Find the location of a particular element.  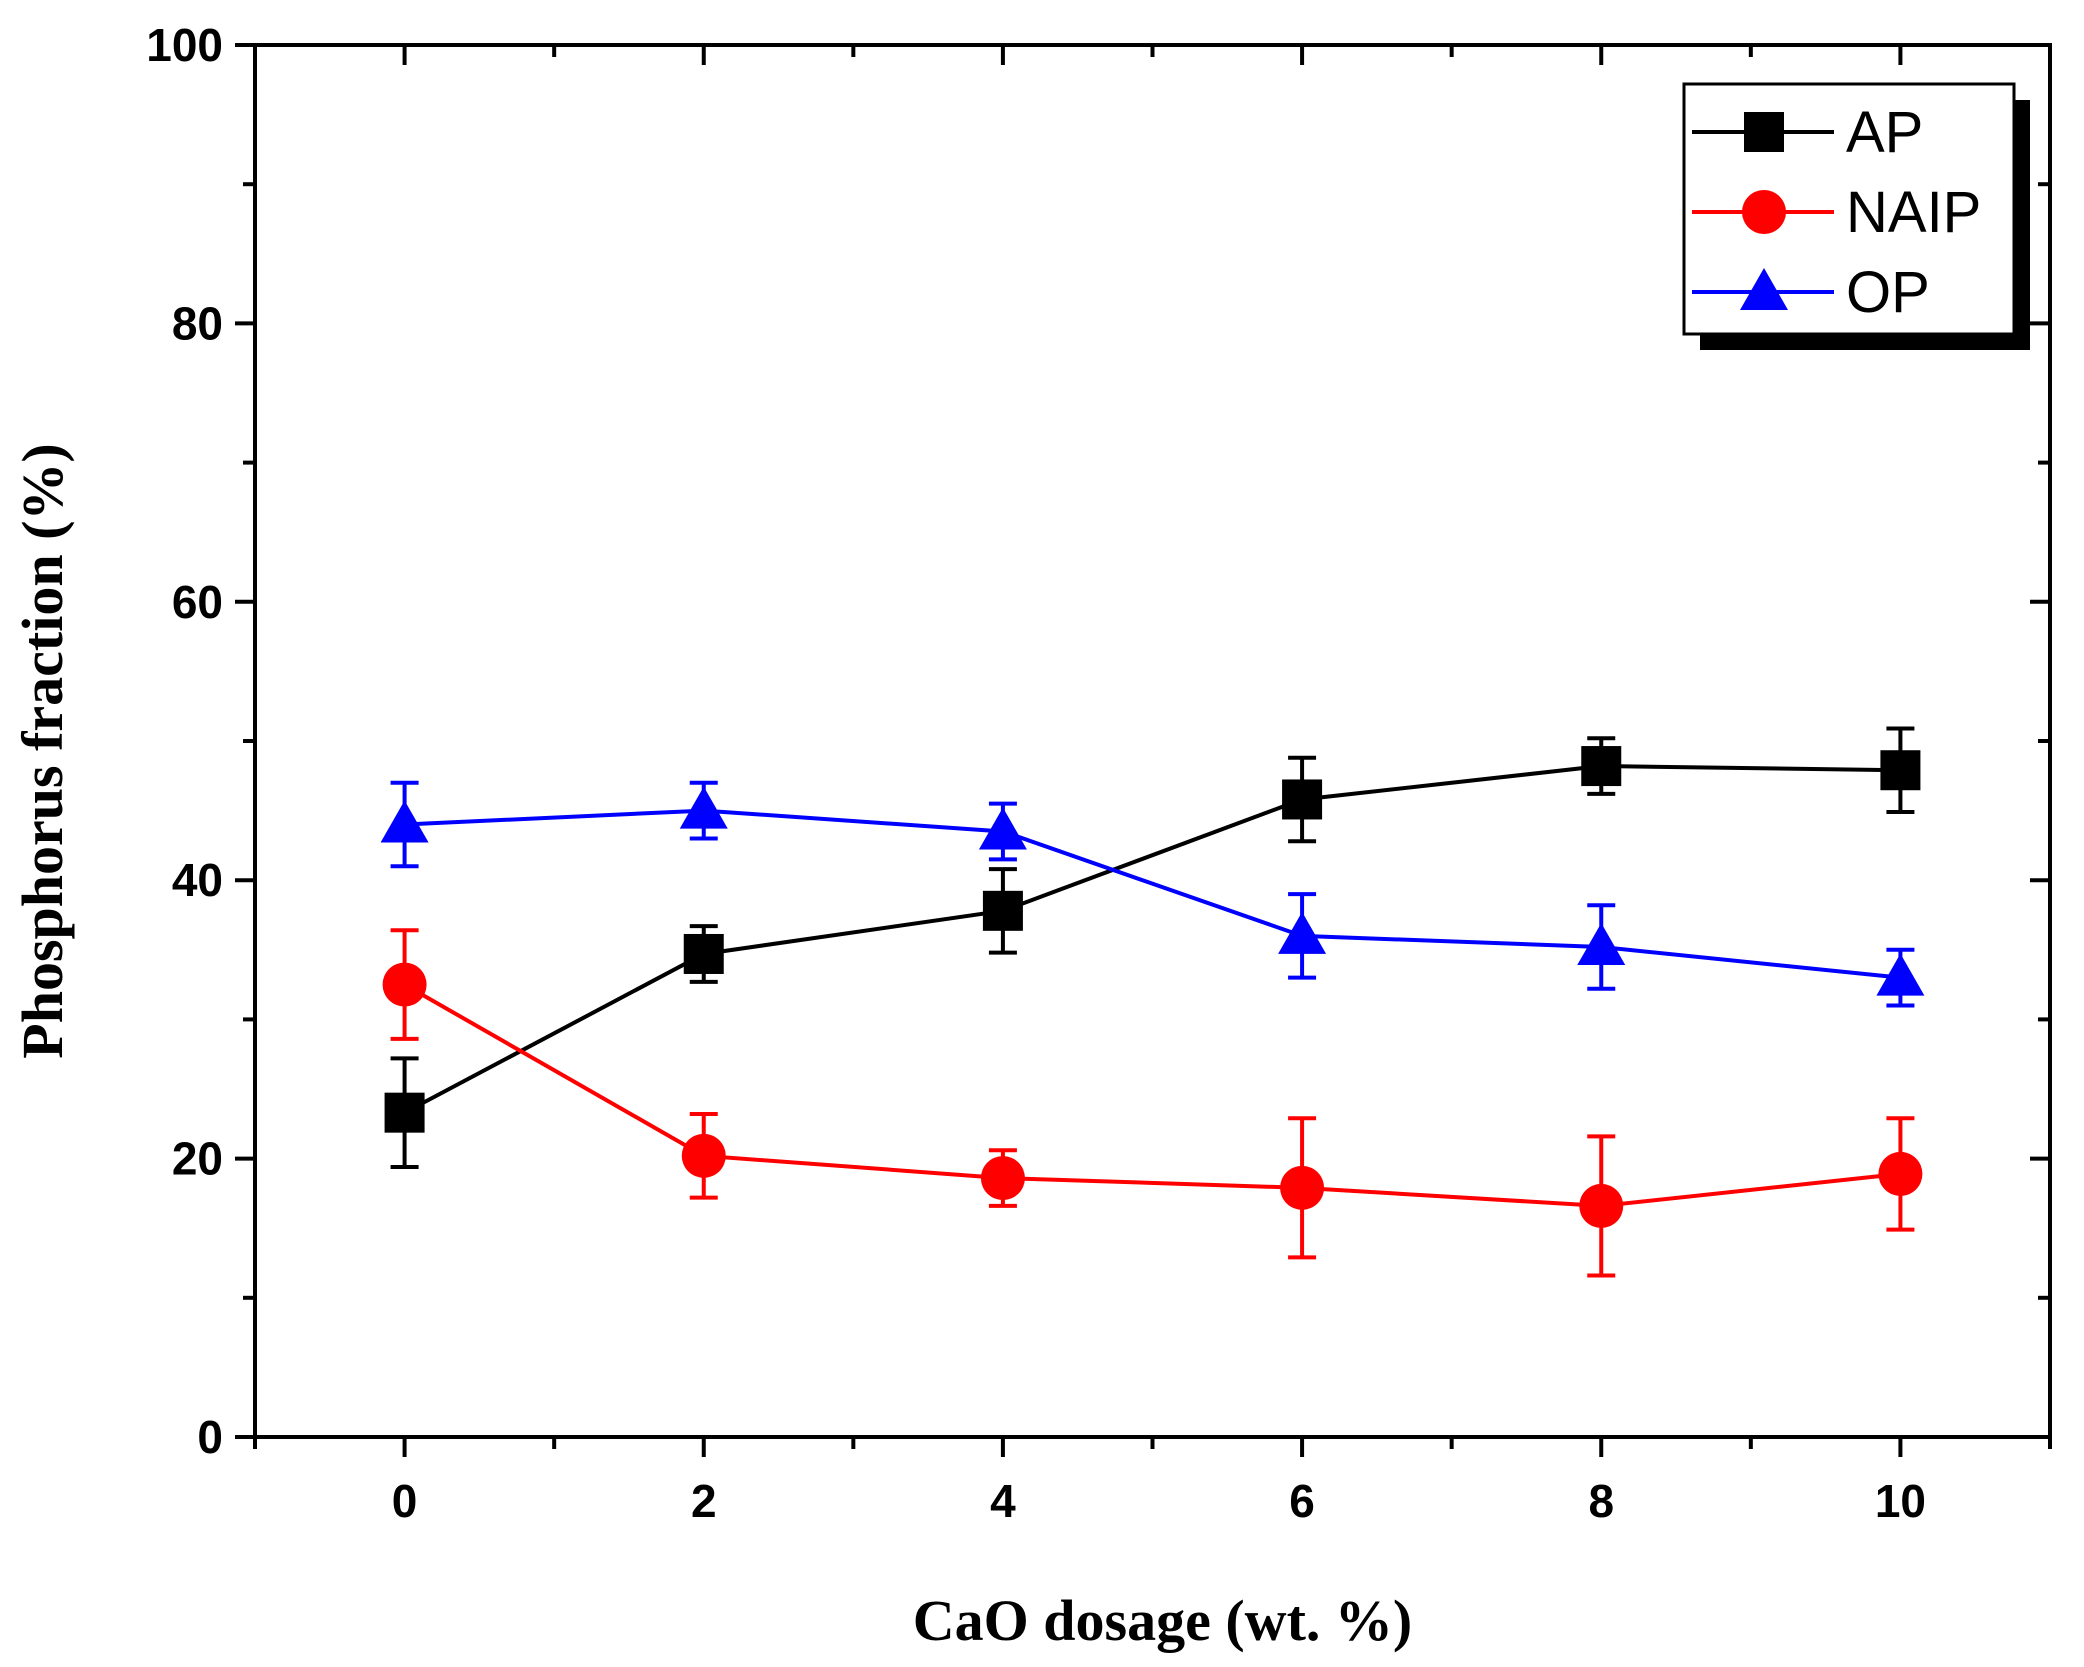

legend: AP NAIP OP is located at coordinates (1856, 216).